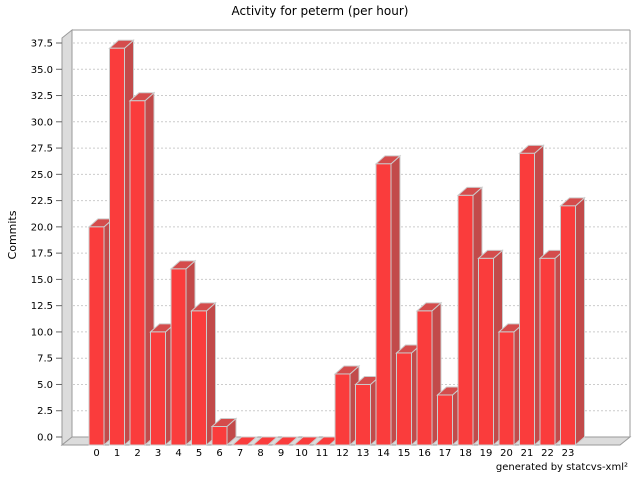  I want to click on y-axis-tick-label: 0.0, so click(45, 438).